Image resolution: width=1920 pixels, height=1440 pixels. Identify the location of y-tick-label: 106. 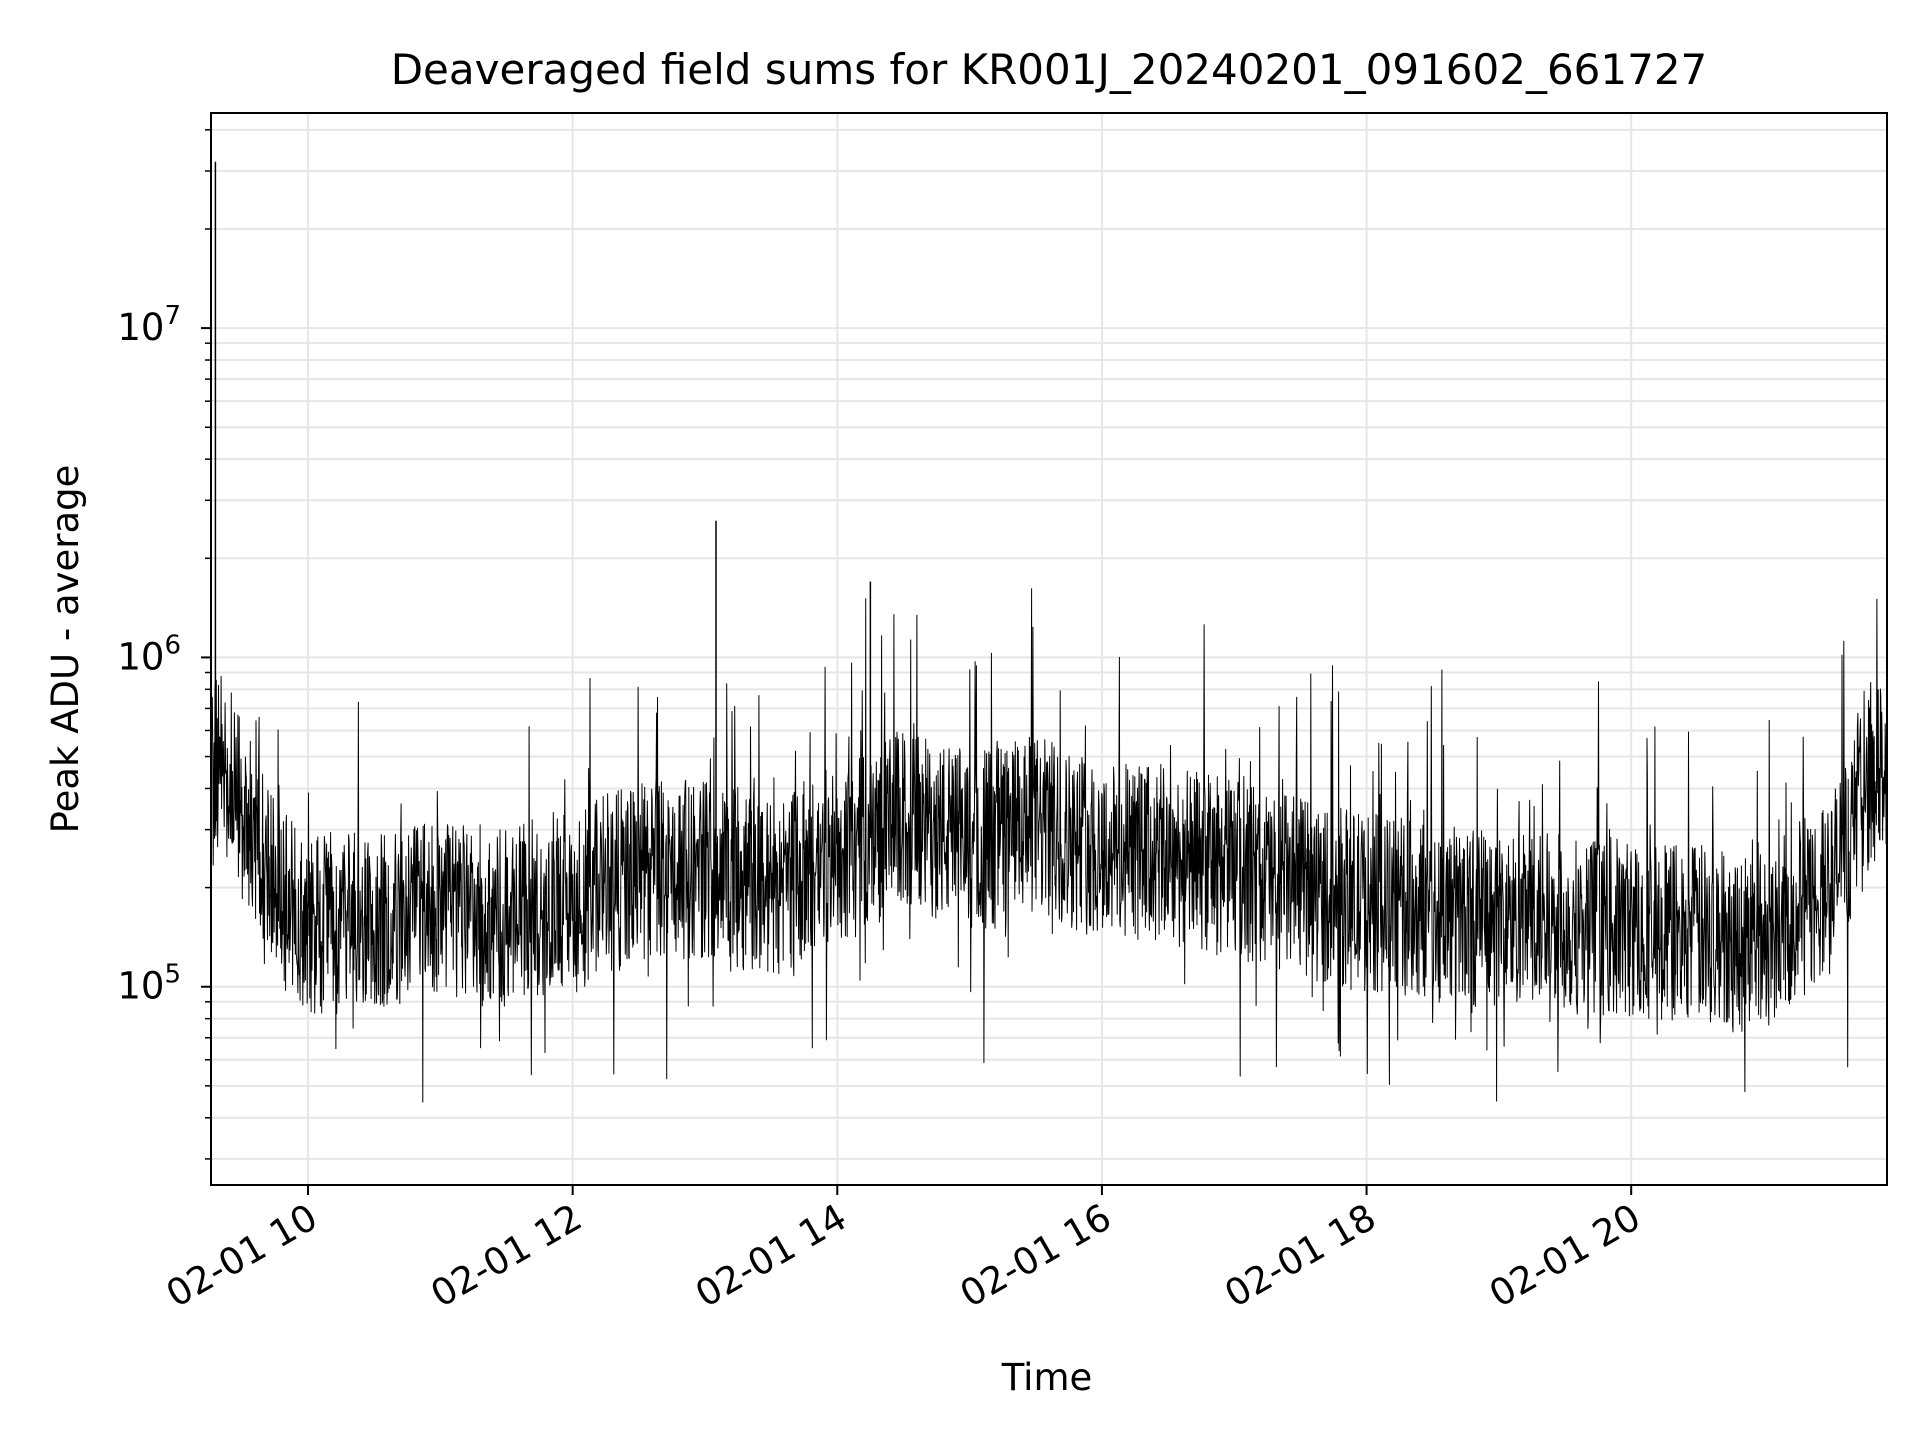
(149, 654).